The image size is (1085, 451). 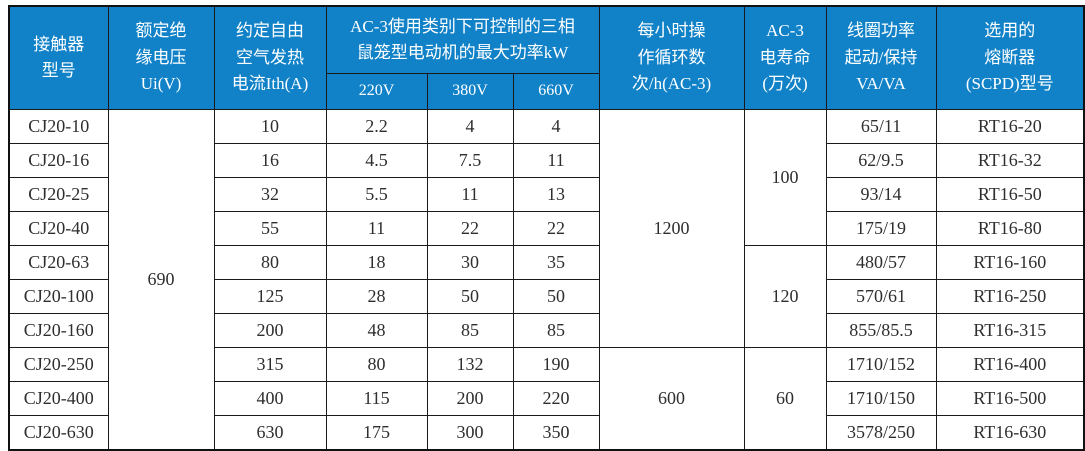 What do you see at coordinates (270, 228) in the screenshot?
I see `cell-ith: 55` at bounding box center [270, 228].